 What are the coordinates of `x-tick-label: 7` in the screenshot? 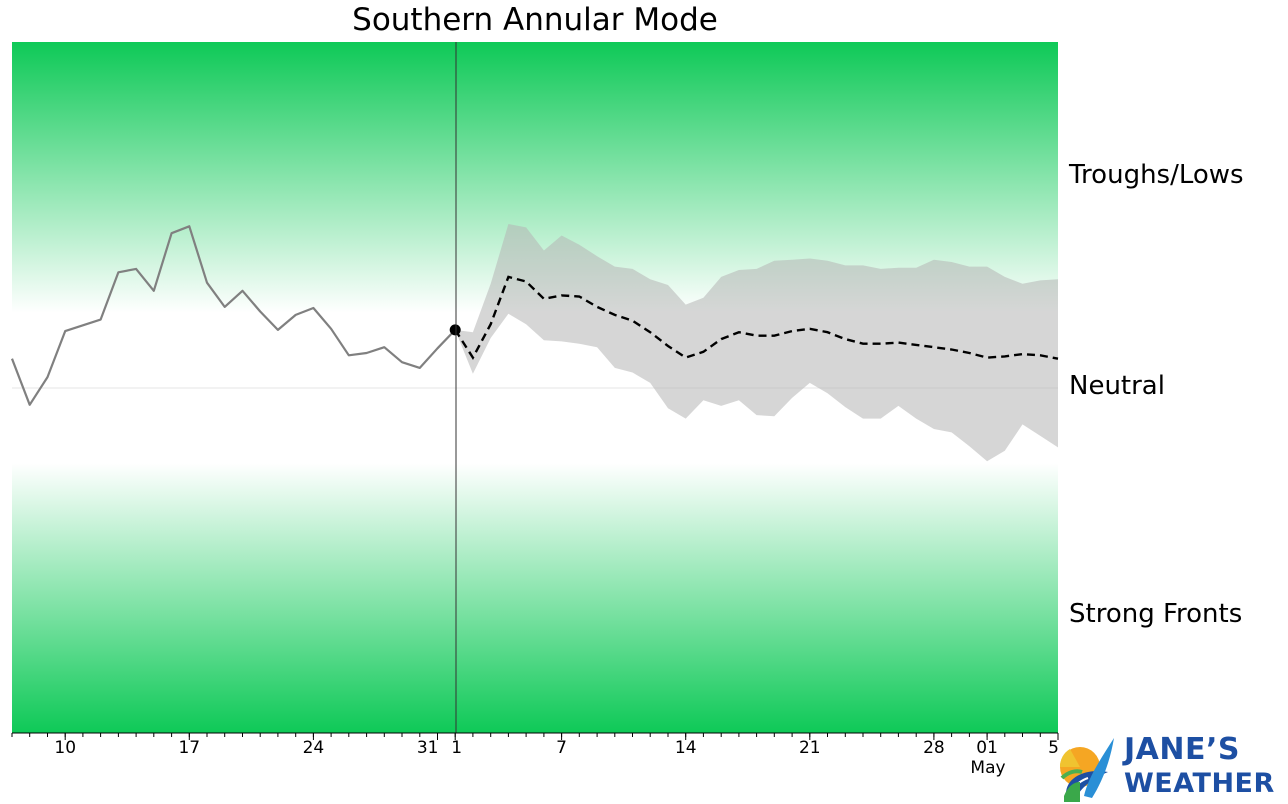 It's located at (561, 748).